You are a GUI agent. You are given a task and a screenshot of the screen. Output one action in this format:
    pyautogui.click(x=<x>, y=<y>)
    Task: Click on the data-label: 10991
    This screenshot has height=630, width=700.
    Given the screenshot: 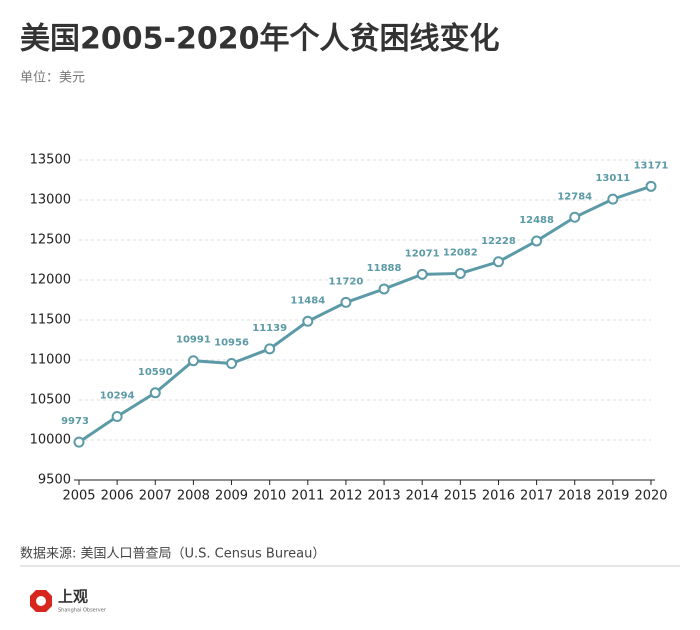 What is the action you would take?
    pyautogui.click(x=193, y=340)
    